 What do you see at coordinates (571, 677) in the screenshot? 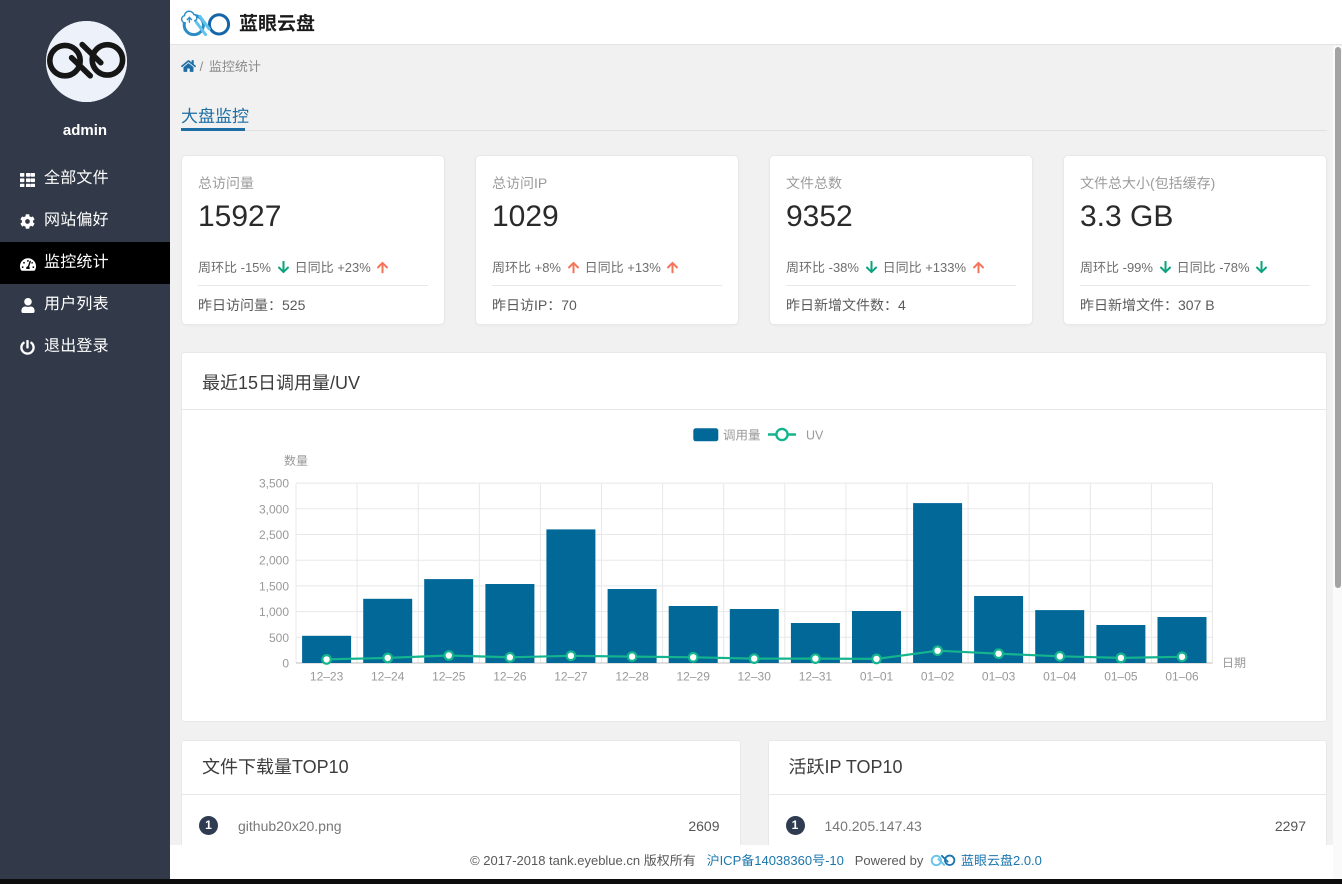
I see `svg-text: 12–27` at bounding box center [571, 677].